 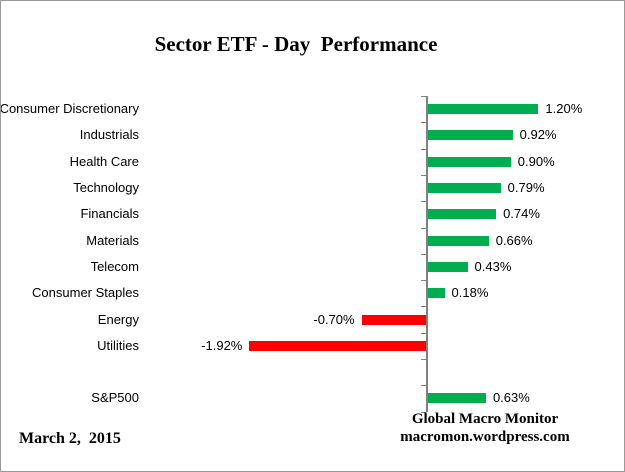 What do you see at coordinates (538, 135) in the screenshot?
I see `value-label: 0.92%` at bounding box center [538, 135].